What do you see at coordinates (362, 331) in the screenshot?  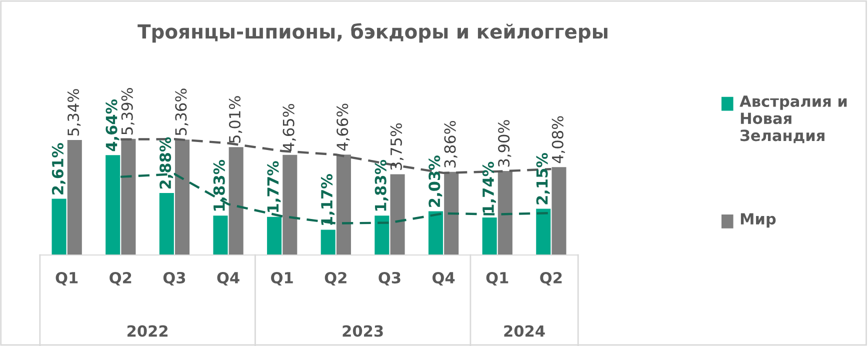 I see `text: 2023` at bounding box center [362, 331].